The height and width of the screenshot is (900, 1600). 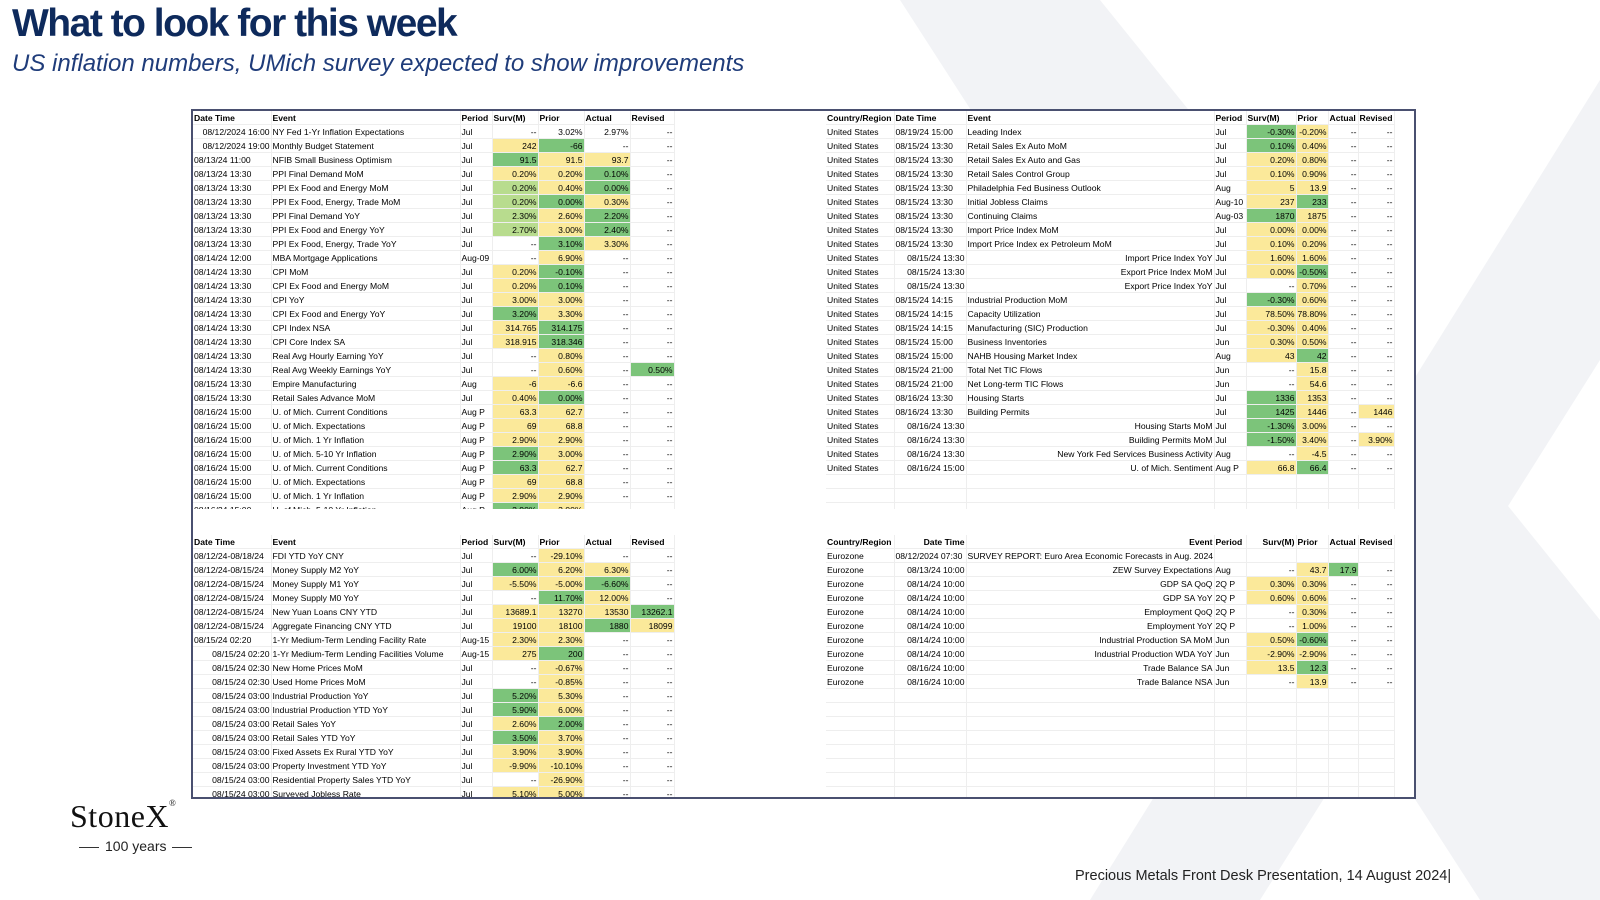 What do you see at coordinates (561, 453) in the screenshot?
I see `table-cell: 3.00%` at bounding box center [561, 453].